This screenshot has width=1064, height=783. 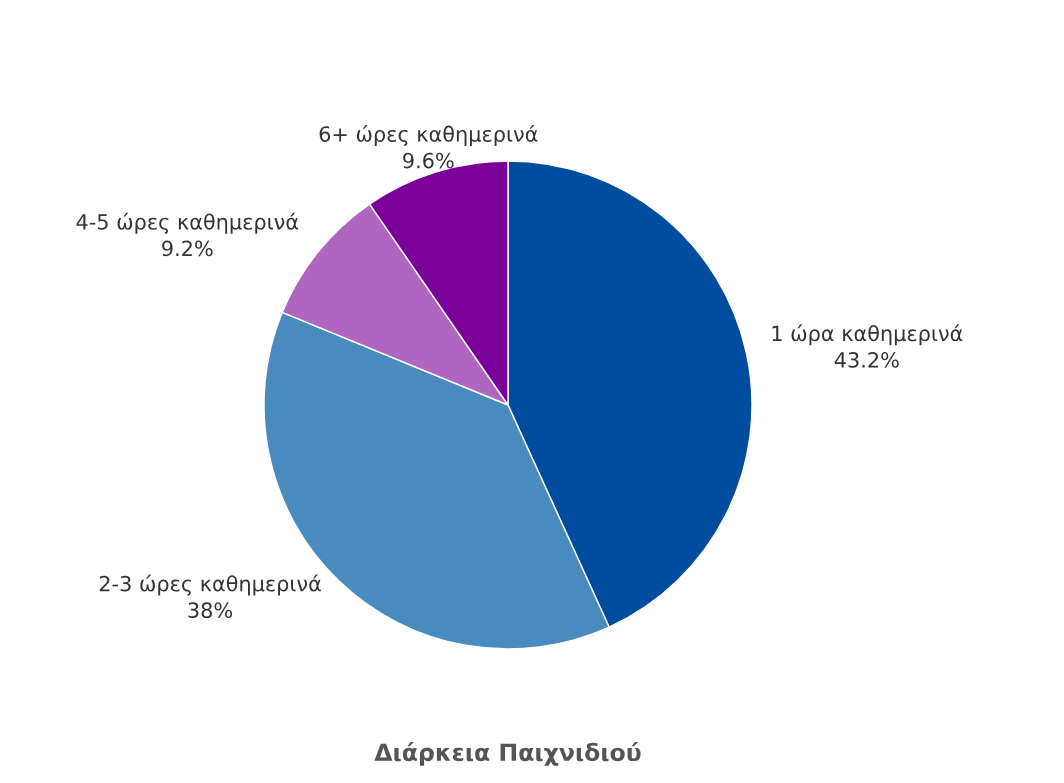 I want to click on data-label: 43.2%, so click(x=866, y=360).